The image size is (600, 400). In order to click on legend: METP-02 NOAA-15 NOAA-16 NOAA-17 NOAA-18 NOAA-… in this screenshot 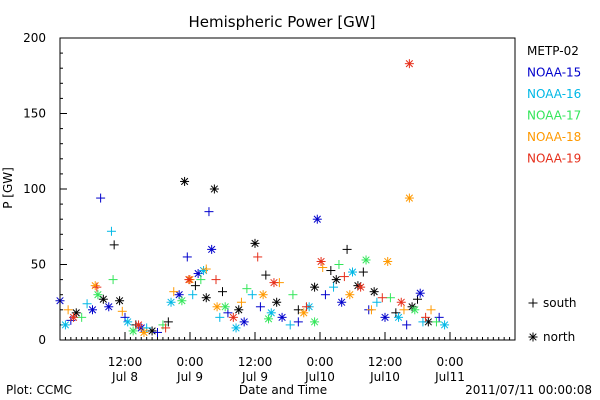, I will do `click(554, 194)`.